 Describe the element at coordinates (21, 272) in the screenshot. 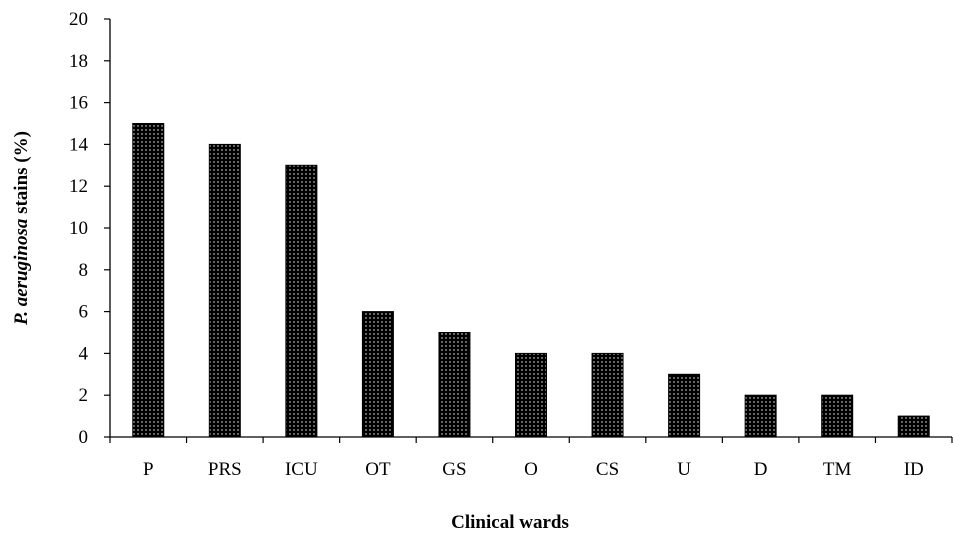

I see `y-axis-title-species: P. aeruginosa` at that location.